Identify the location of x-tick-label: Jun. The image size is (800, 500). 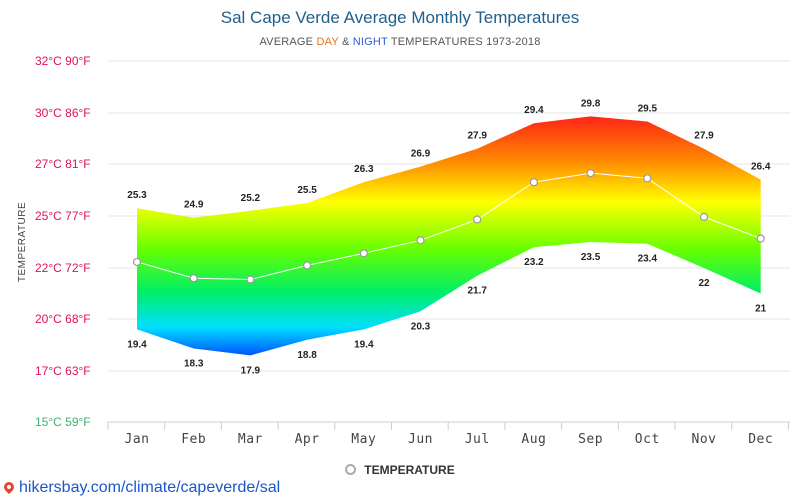
(420, 439).